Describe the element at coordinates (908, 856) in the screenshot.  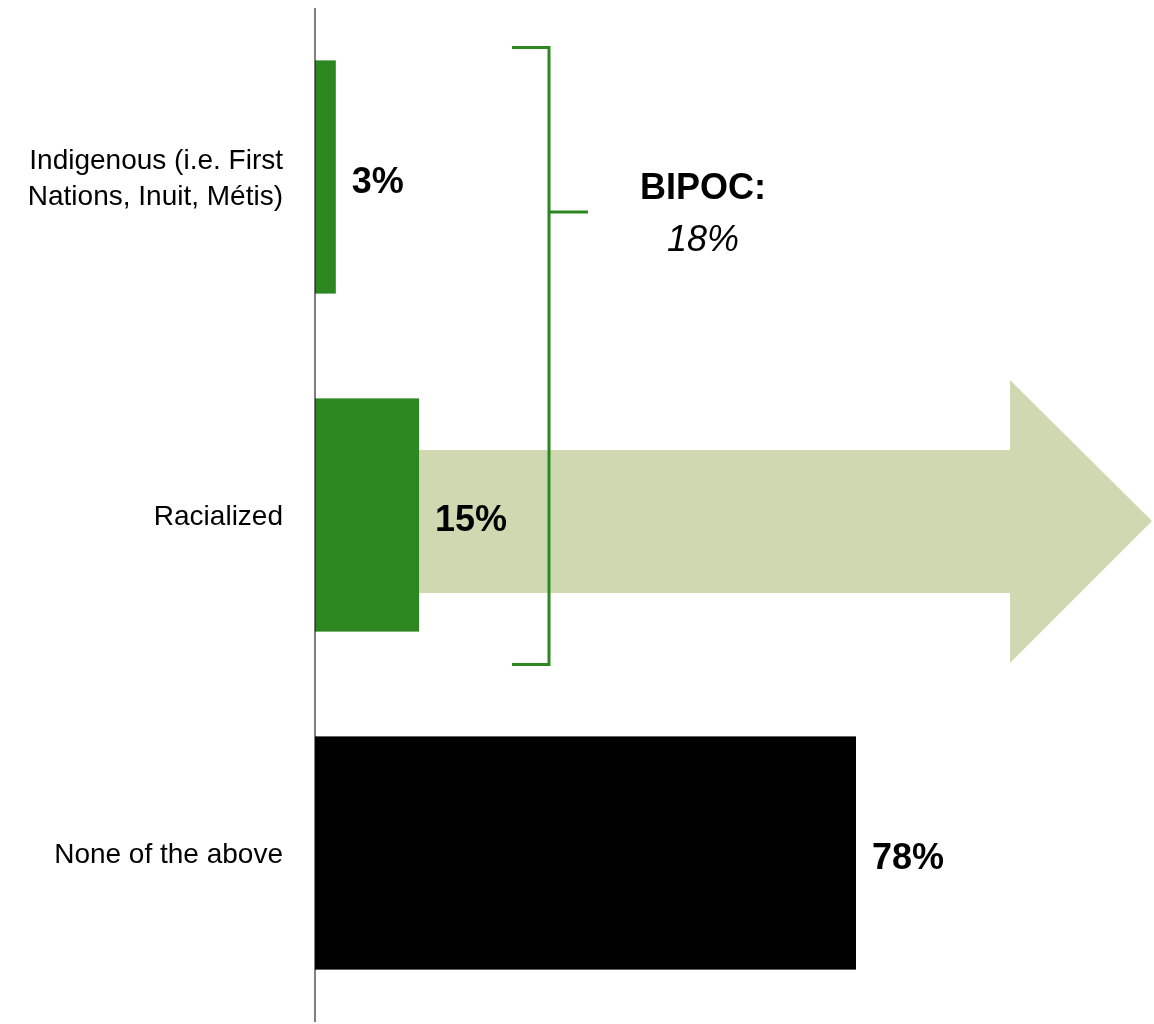
I see `data-label: 78%` at that location.